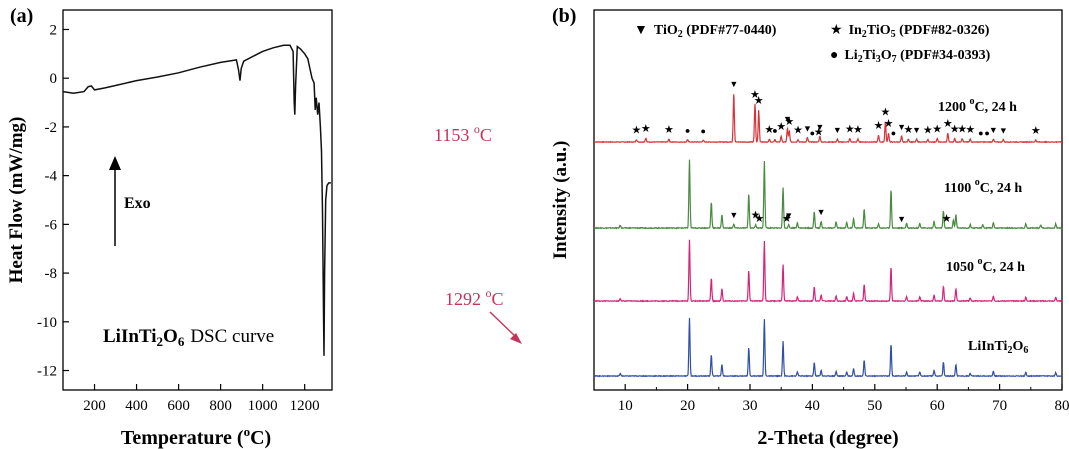 Image resolution: width=1069 pixels, height=449 pixels. I want to click on xrd-axis-ticks: 10 20 30 40 50 60 70 80, so click(843, 399).